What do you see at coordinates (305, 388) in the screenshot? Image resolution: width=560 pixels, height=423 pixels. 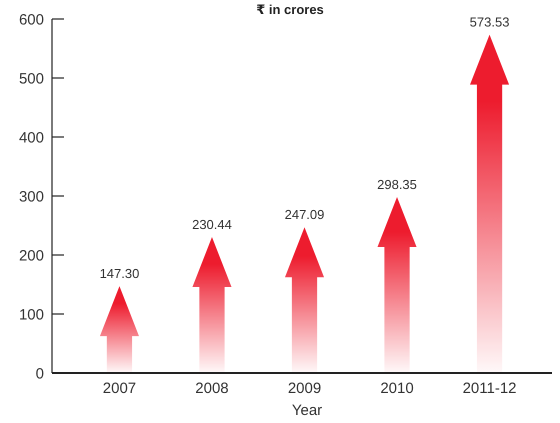 I see `x-tick-label: 2009` at bounding box center [305, 388].